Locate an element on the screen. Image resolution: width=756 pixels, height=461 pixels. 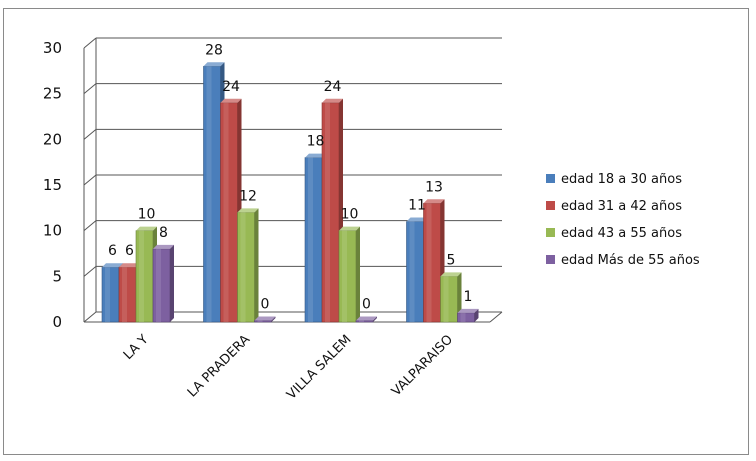
legend-entry: edad 18 a 30 años is located at coordinates (621, 179).